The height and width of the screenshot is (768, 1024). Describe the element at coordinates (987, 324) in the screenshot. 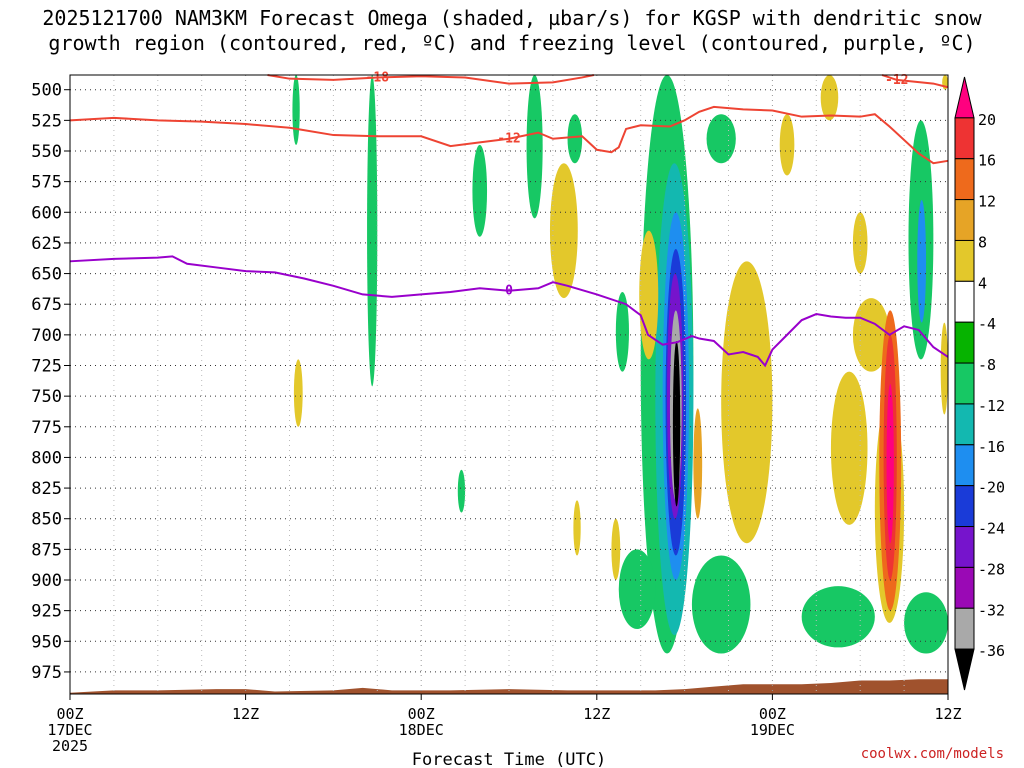

I see `colorbar-label-6: -4` at that location.